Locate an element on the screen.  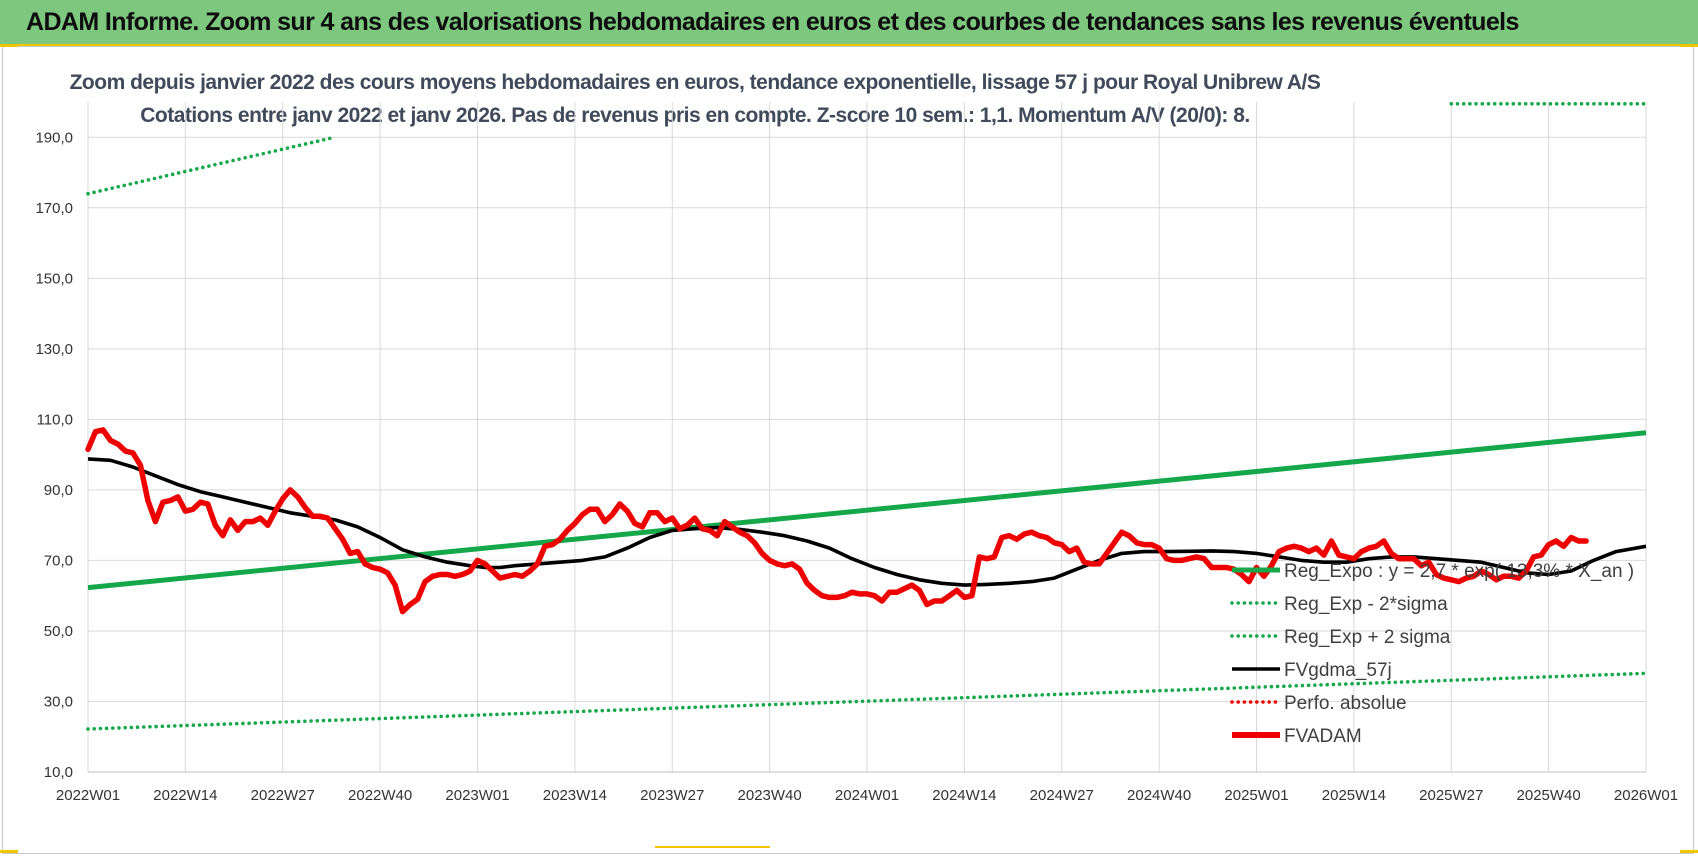
x-tick-label: 2024W14 is located at coordinates (964, 795).